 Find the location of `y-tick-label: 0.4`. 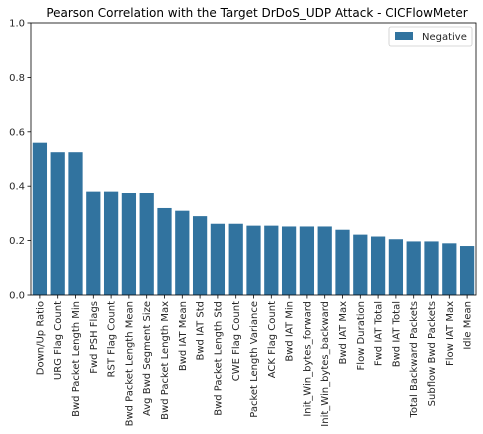

y-tick-label: 0.4 is located at coordinates (17, 187).